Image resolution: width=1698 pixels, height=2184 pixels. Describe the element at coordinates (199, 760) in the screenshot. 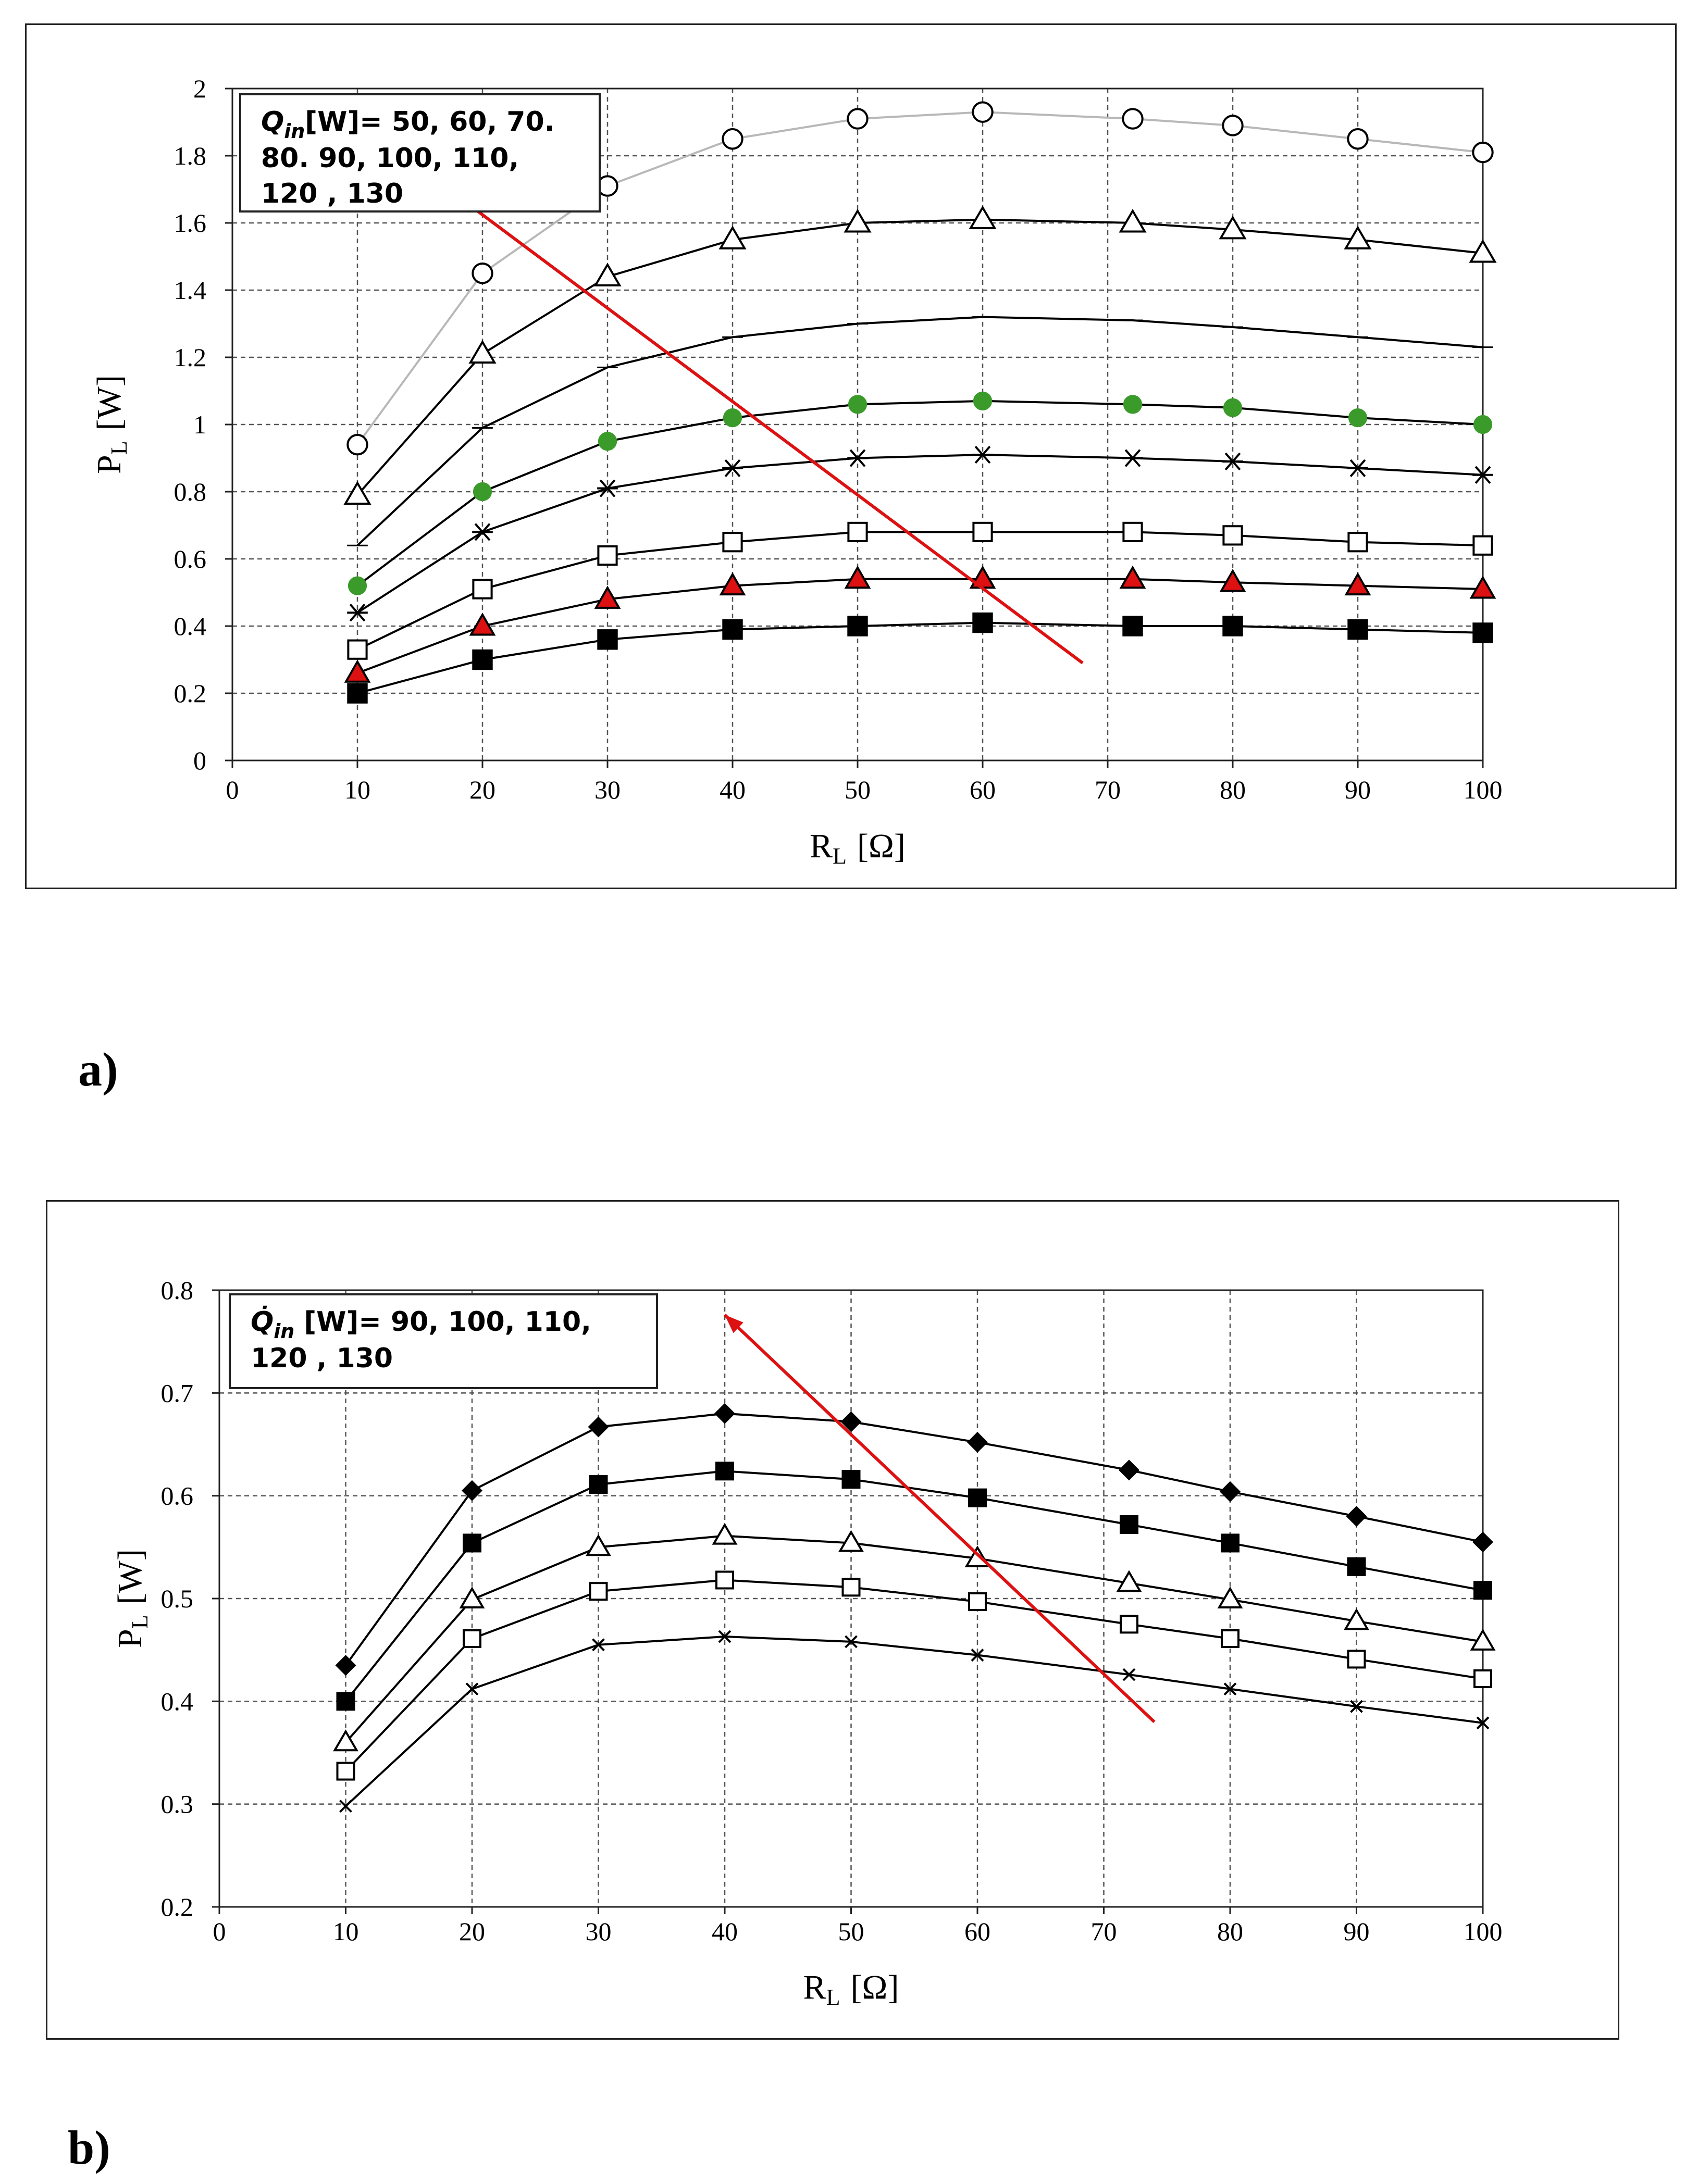

I see `y-tick-label: 0` at that location.